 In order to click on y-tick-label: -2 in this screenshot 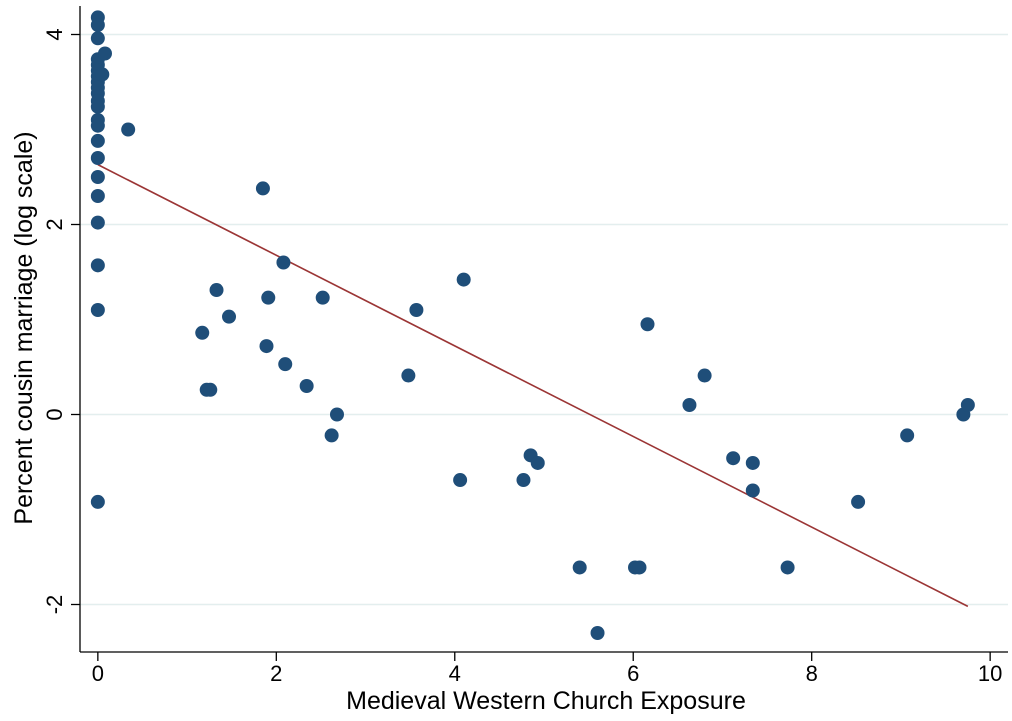, I will do `click(54, 605)`.